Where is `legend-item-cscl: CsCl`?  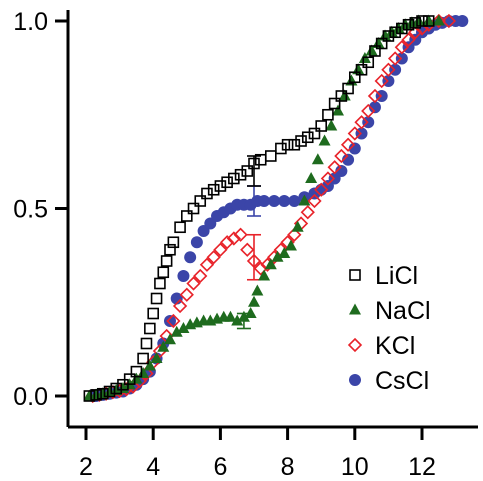
legend-item-cscl: CsCl is located at coordinates (389, 381).